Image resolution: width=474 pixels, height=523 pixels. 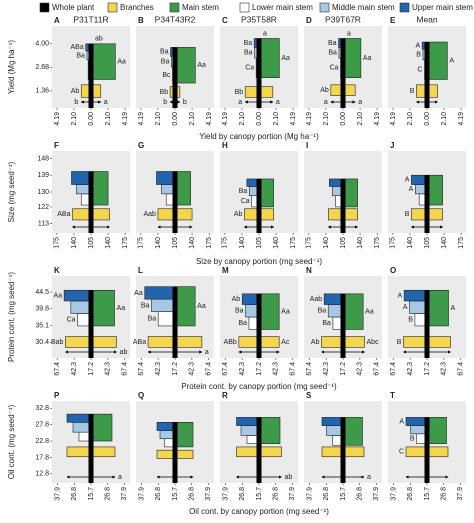 What do you see at coordinates (42, 44) in the screenshot?
I see `y-tick-label: 4.00` at bounding box center [42, 44].